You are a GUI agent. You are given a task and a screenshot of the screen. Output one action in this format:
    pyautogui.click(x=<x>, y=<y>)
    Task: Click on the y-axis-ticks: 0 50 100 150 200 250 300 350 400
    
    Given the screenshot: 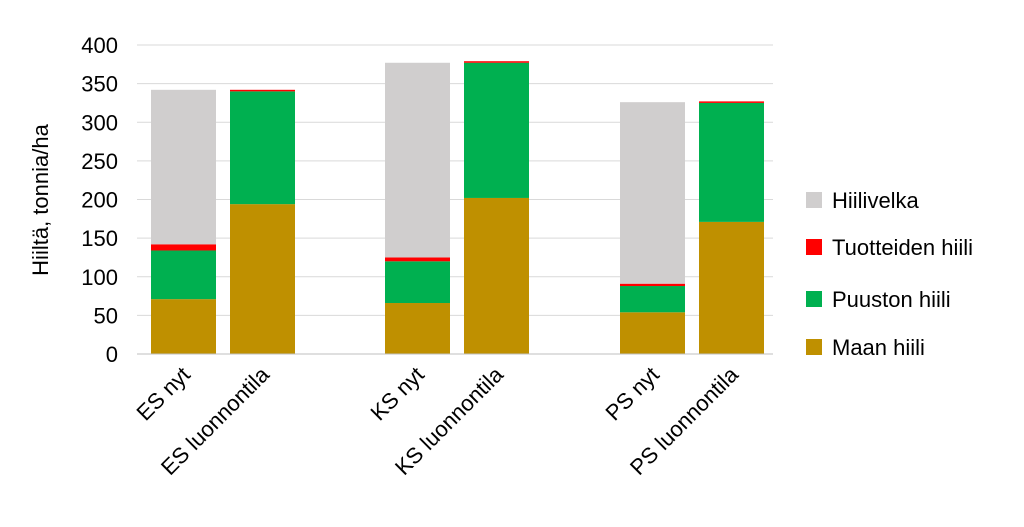 What is the action you would take?
    pyautogui.click(x=99, y=200)
    